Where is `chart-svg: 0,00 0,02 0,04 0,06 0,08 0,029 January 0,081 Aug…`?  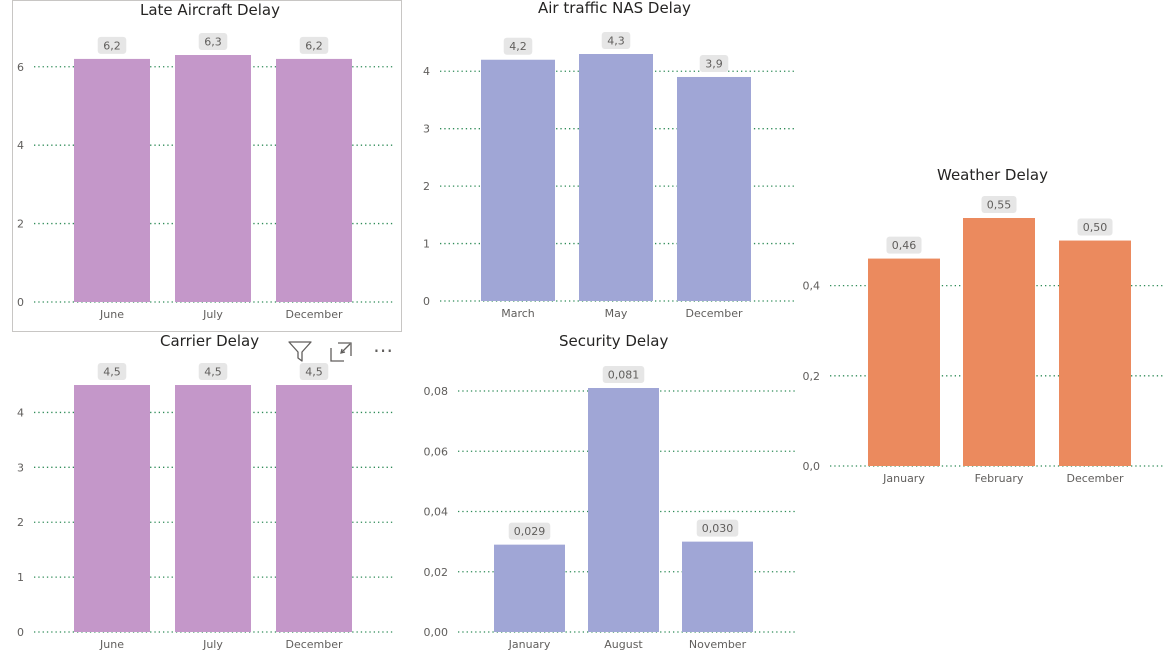
chart-svg: 0,00 0,02 0,04 0,06 0,08 0,029 January 0,081 Aug… is located at coordinates (609, 508).